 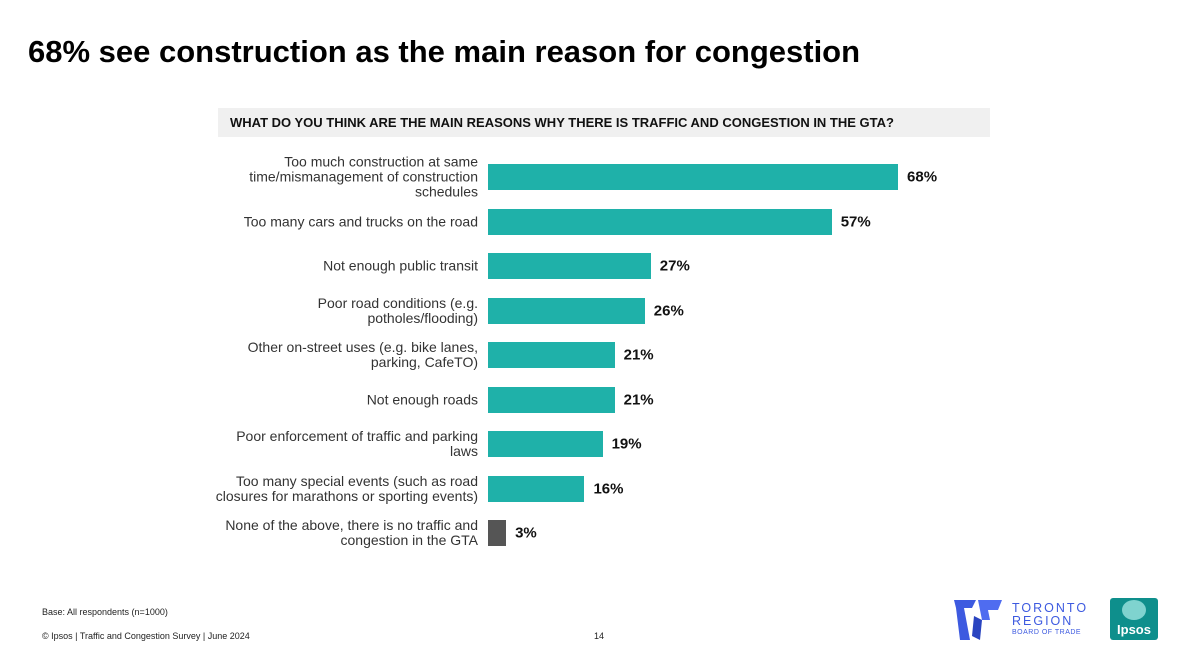 I want to click on logo-text: TORONTO, so click(x=1050, y=608).